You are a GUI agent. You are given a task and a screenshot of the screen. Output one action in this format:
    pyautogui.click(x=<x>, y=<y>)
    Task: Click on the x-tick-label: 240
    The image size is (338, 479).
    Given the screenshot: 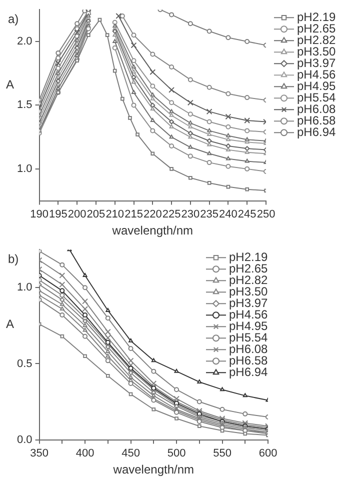 What is the action you would take?
    pyautogui.click(x=228, y=214)
    